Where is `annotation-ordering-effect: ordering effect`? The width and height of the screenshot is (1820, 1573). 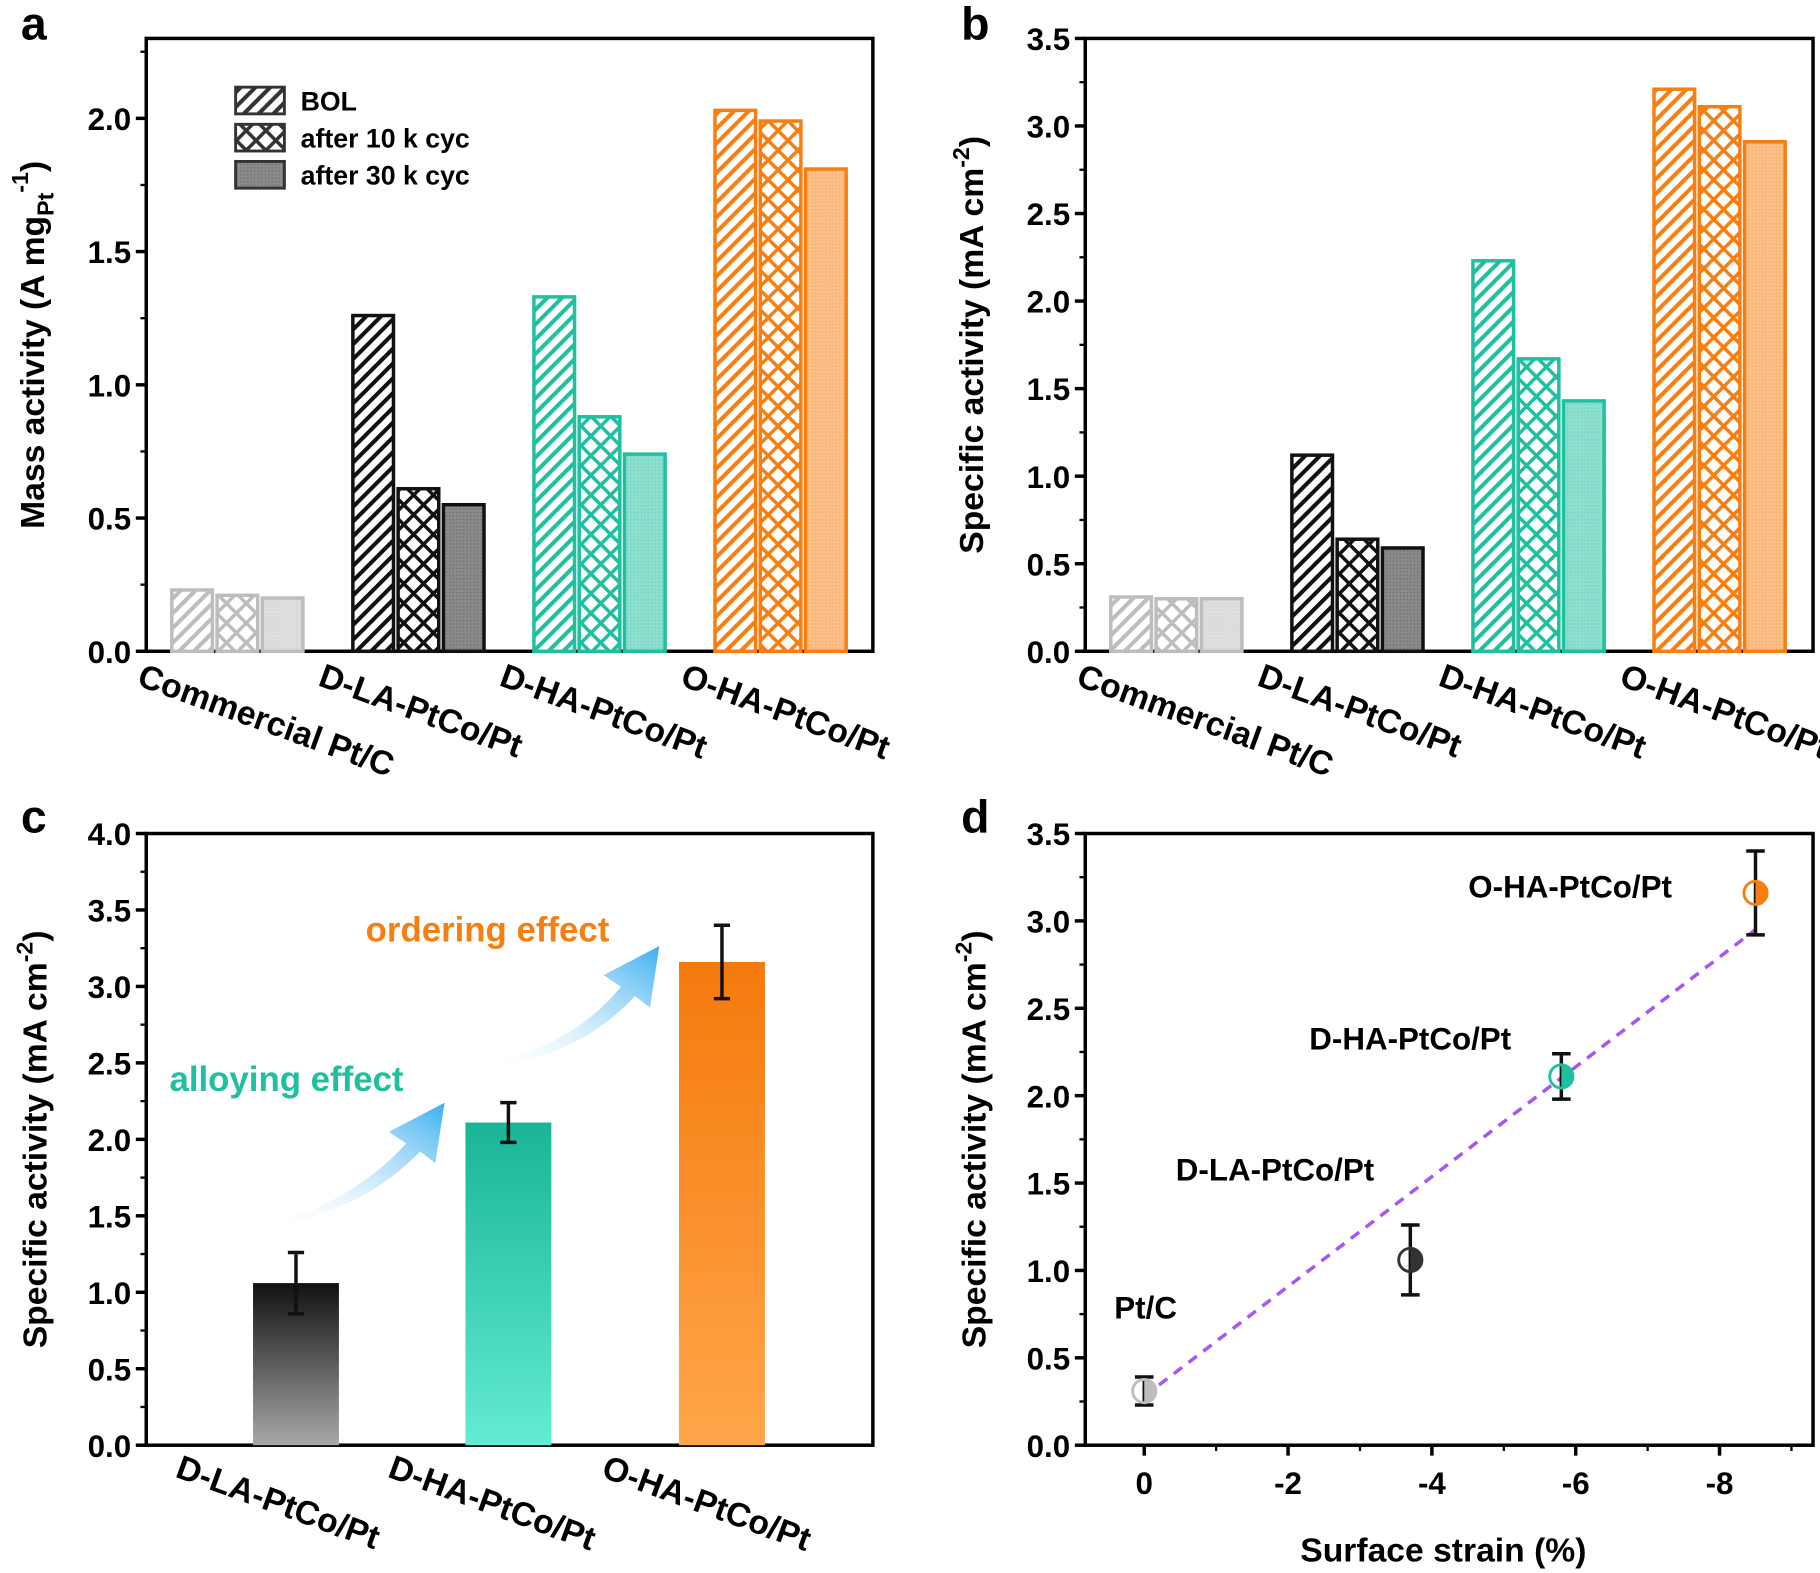
annotation-ordering-effect: ordering effect is located at coordinates (488, 929).